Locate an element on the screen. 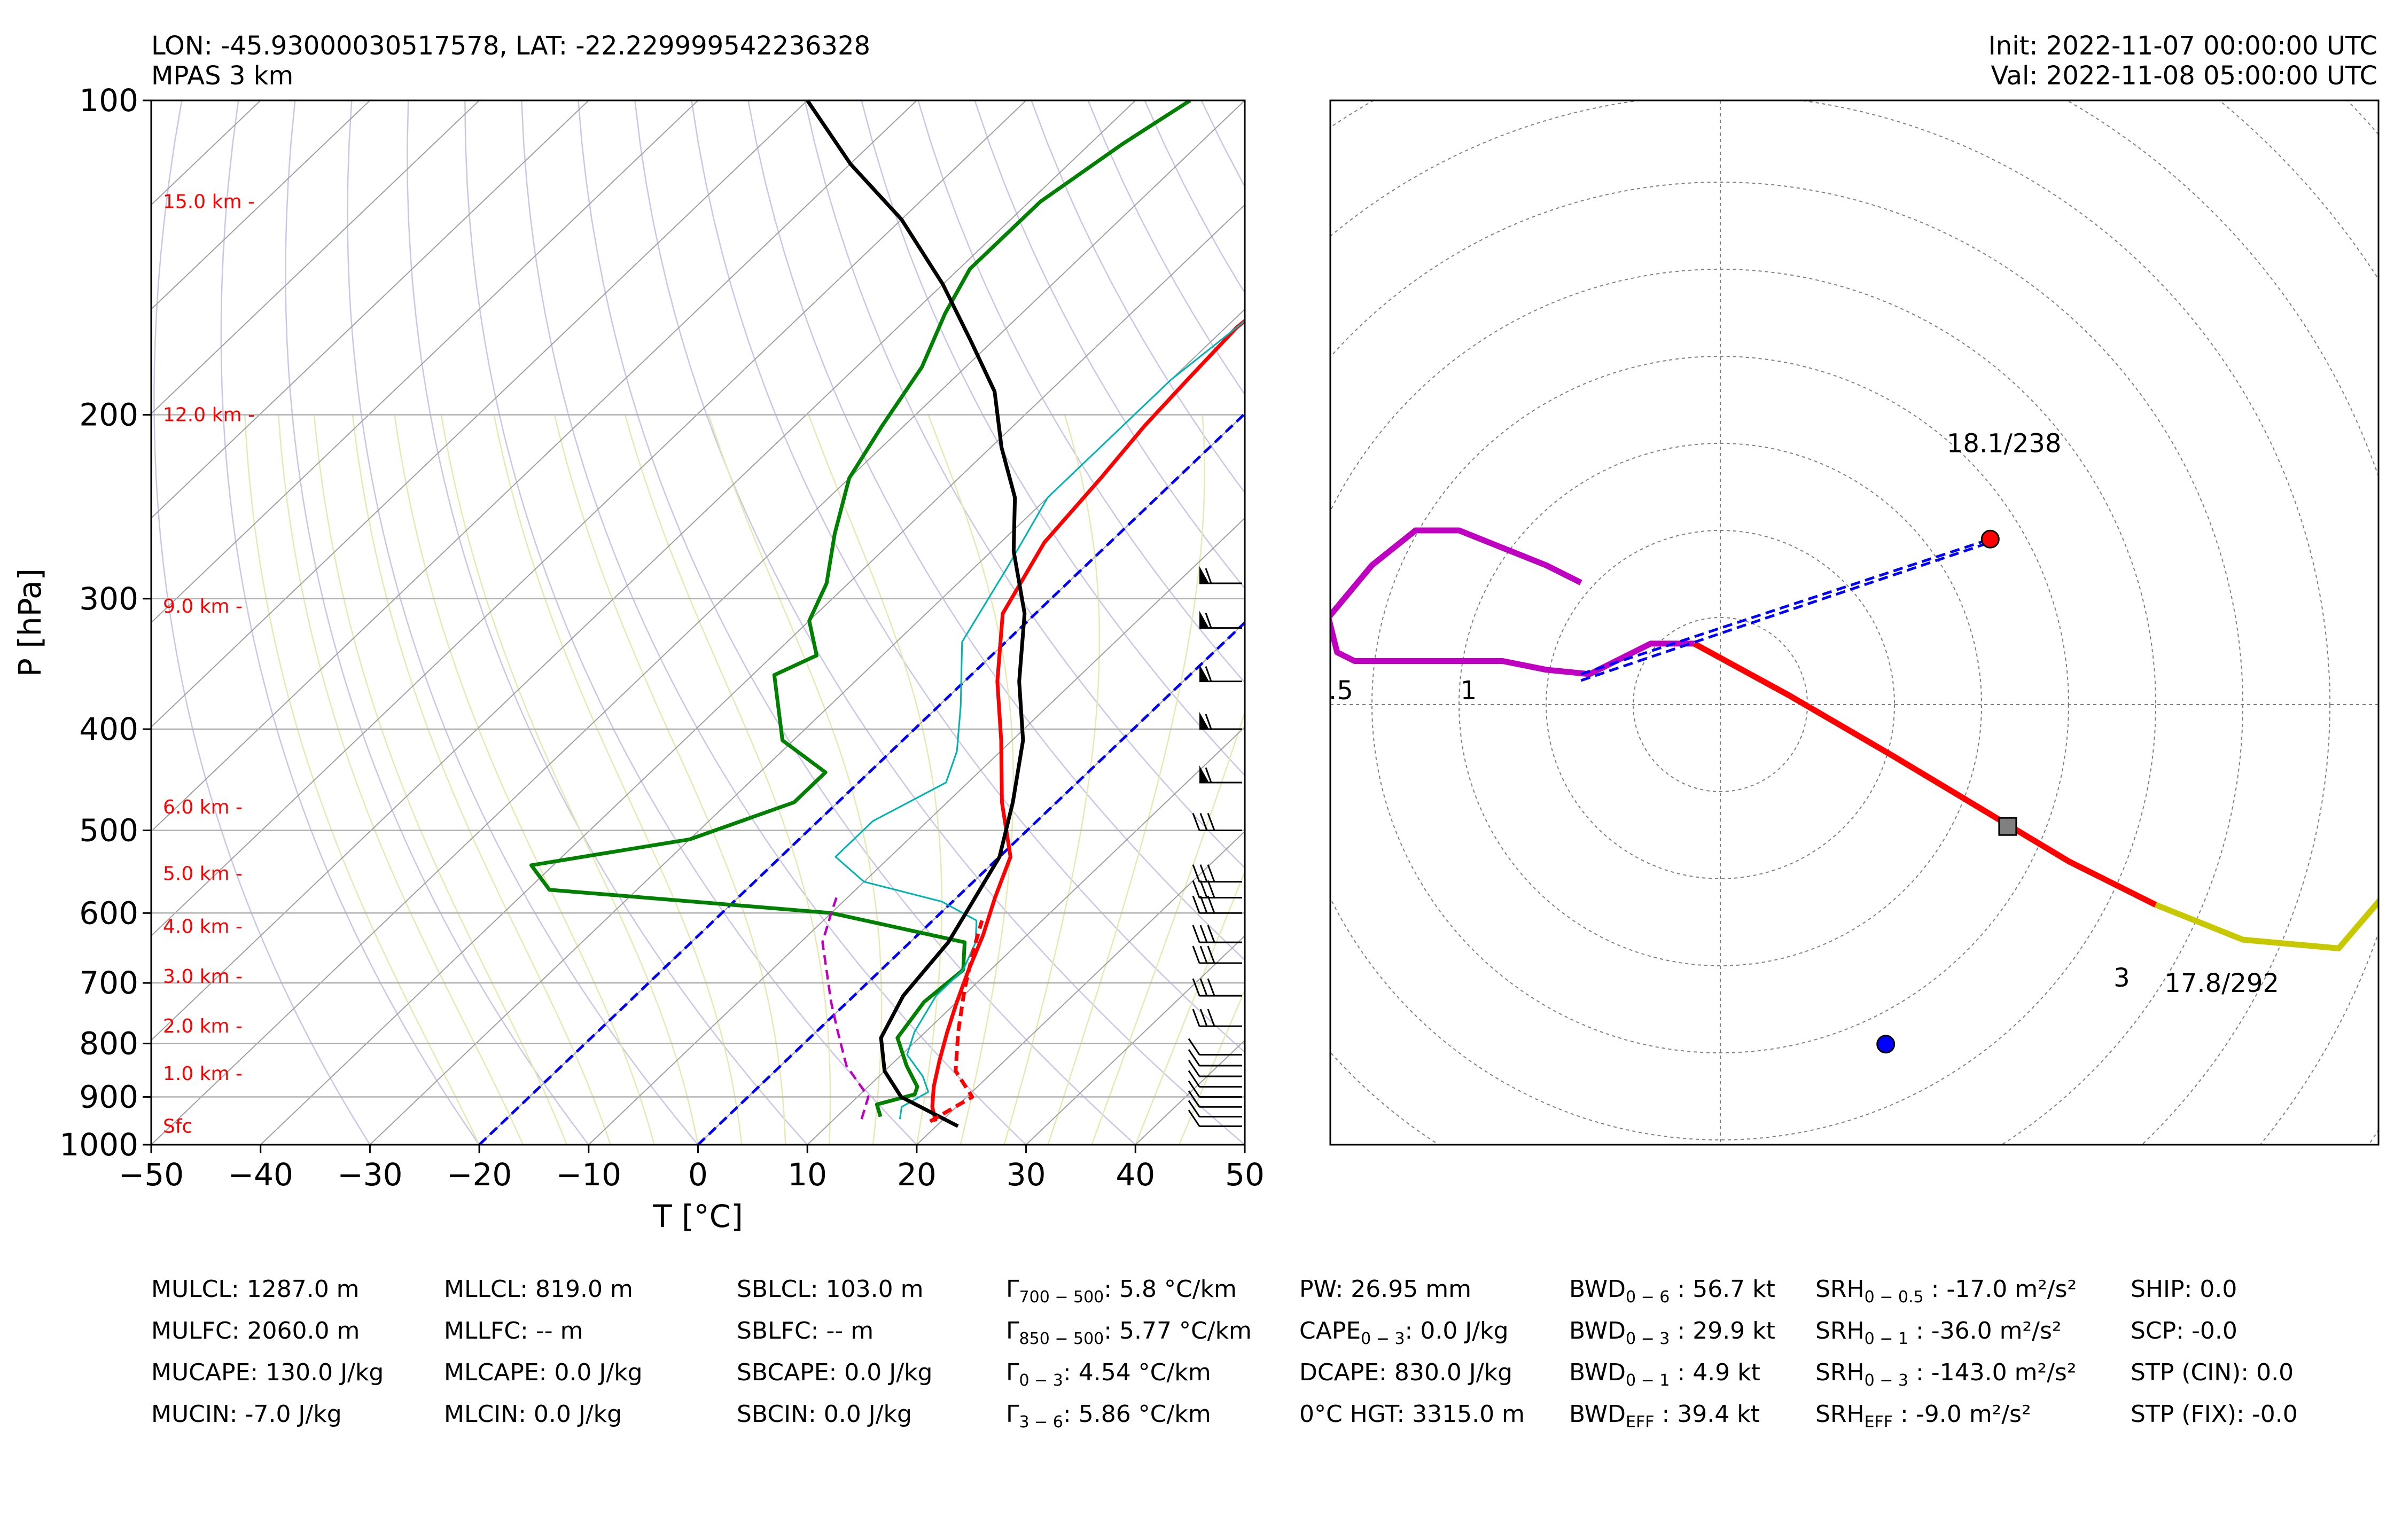 This screenshot has width=2402, height=1540. index-lapse-850-500: Γ850 − 500: 5.77 °C/km is located at coordinates (1129, 1332).